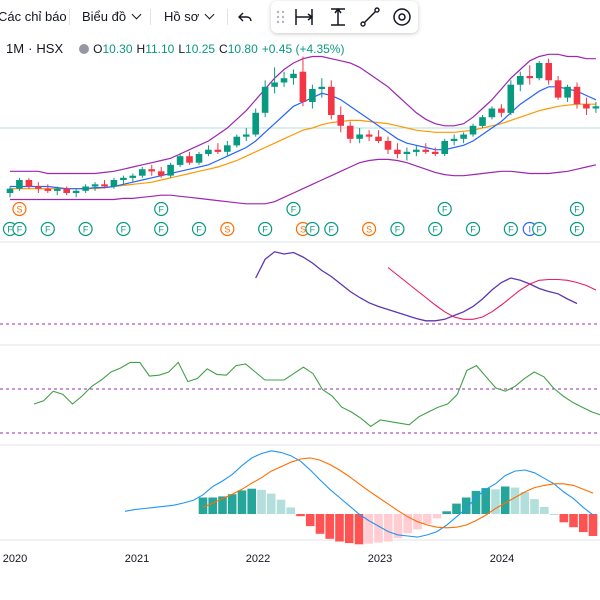 This screenshot has height=600, width=600. Describe the element at coordinates (15, 48) in the screenshot. I see `interval-label: 1M` at that location.